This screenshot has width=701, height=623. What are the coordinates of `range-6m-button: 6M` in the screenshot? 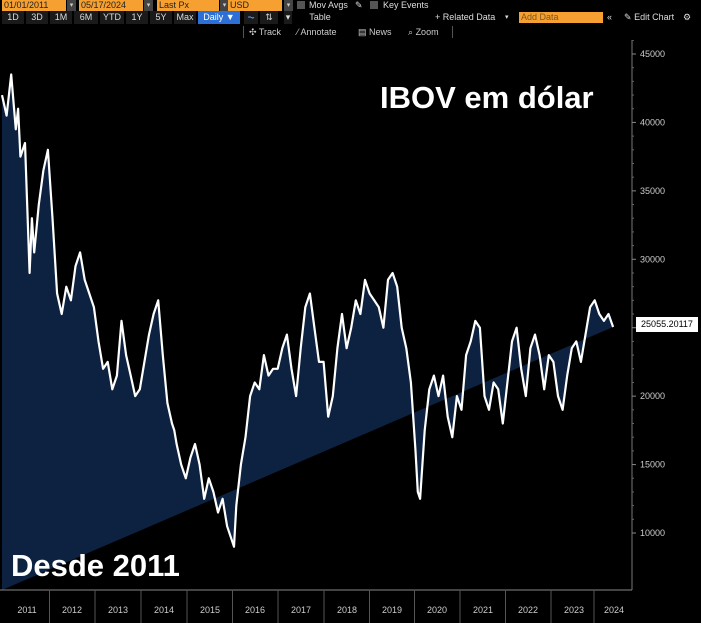 It's located at (86, 17).